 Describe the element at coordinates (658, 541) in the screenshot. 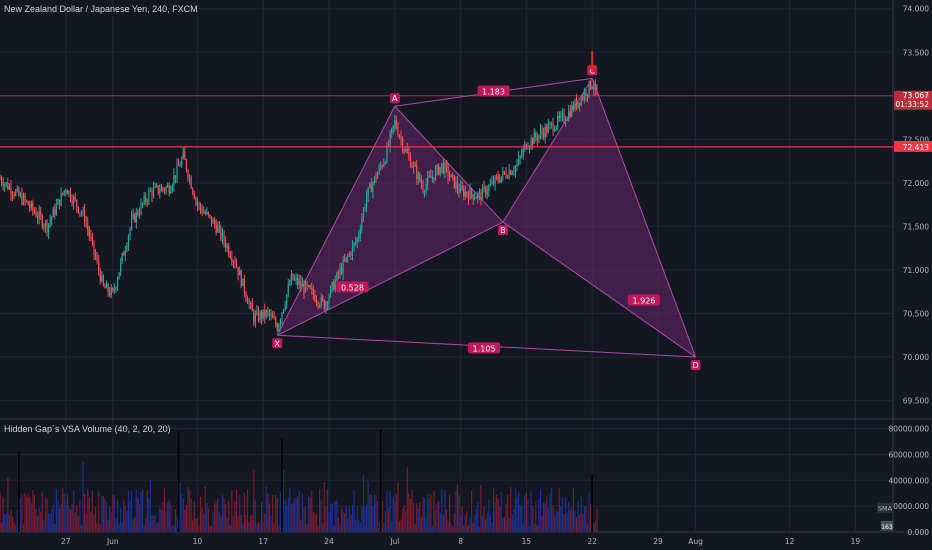

I see `time-tick-label: 29` at that location.